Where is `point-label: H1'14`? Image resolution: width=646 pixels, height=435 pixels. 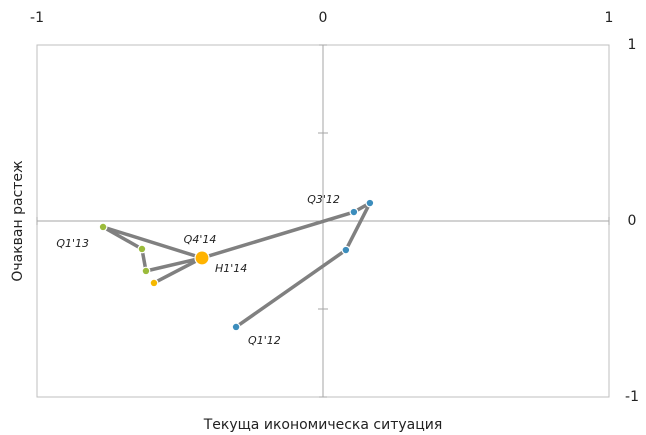
point-label: H1'14 is located at coordinates (231, 268).